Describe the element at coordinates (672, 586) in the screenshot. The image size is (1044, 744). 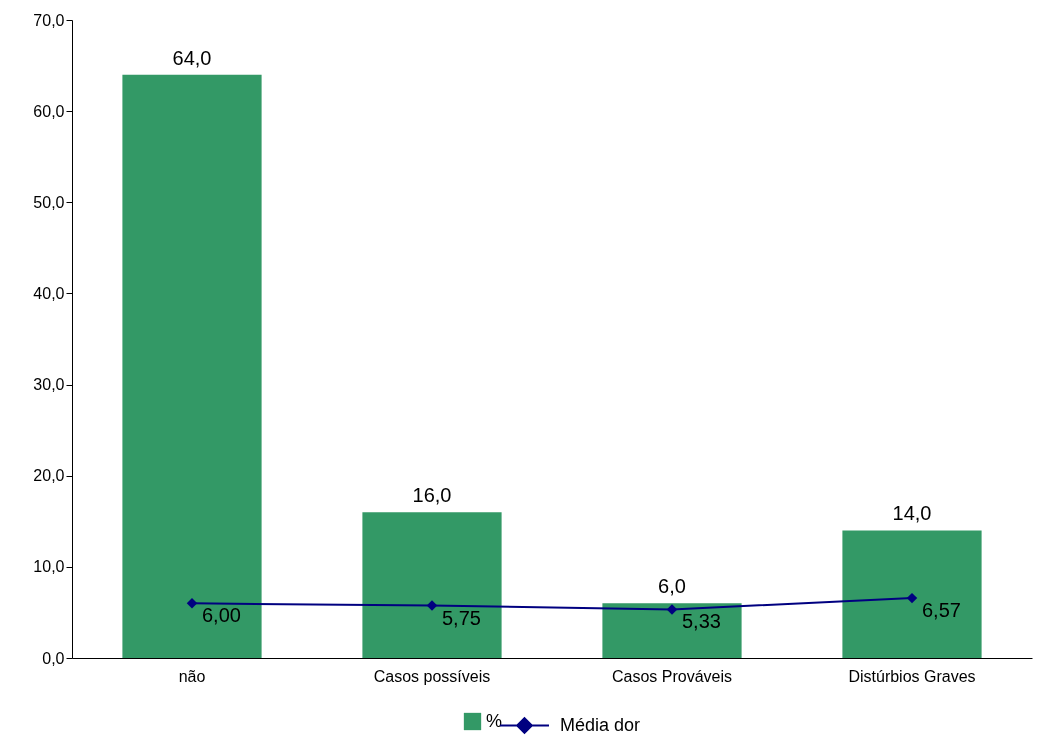
I see `data-label: 6,0` at that location.